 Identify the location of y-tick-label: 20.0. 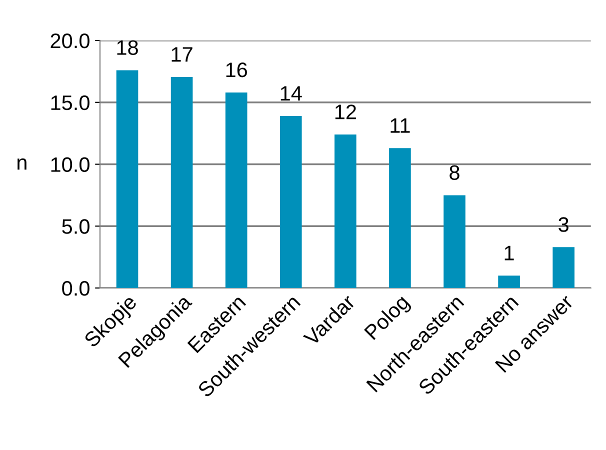
(70, 41).